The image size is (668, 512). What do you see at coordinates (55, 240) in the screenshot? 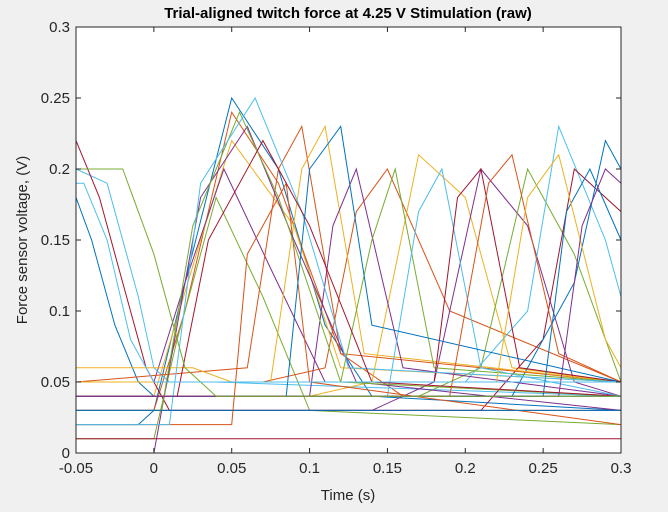
I see `y-tick-label: 0.15` at bounding box center [55, 240].